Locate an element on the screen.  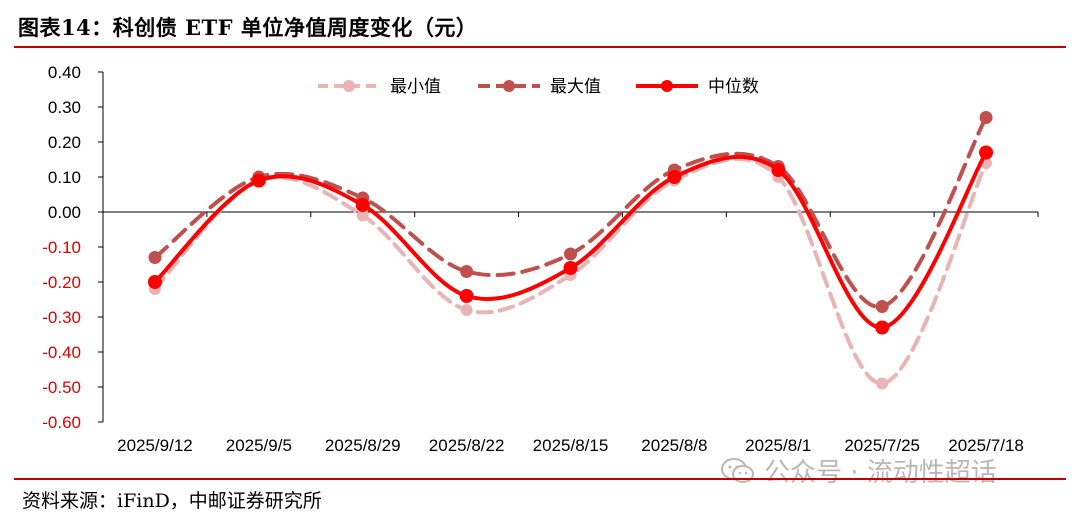
x-tick-label: 2025/8/1 is located at coordinates (778, 445).